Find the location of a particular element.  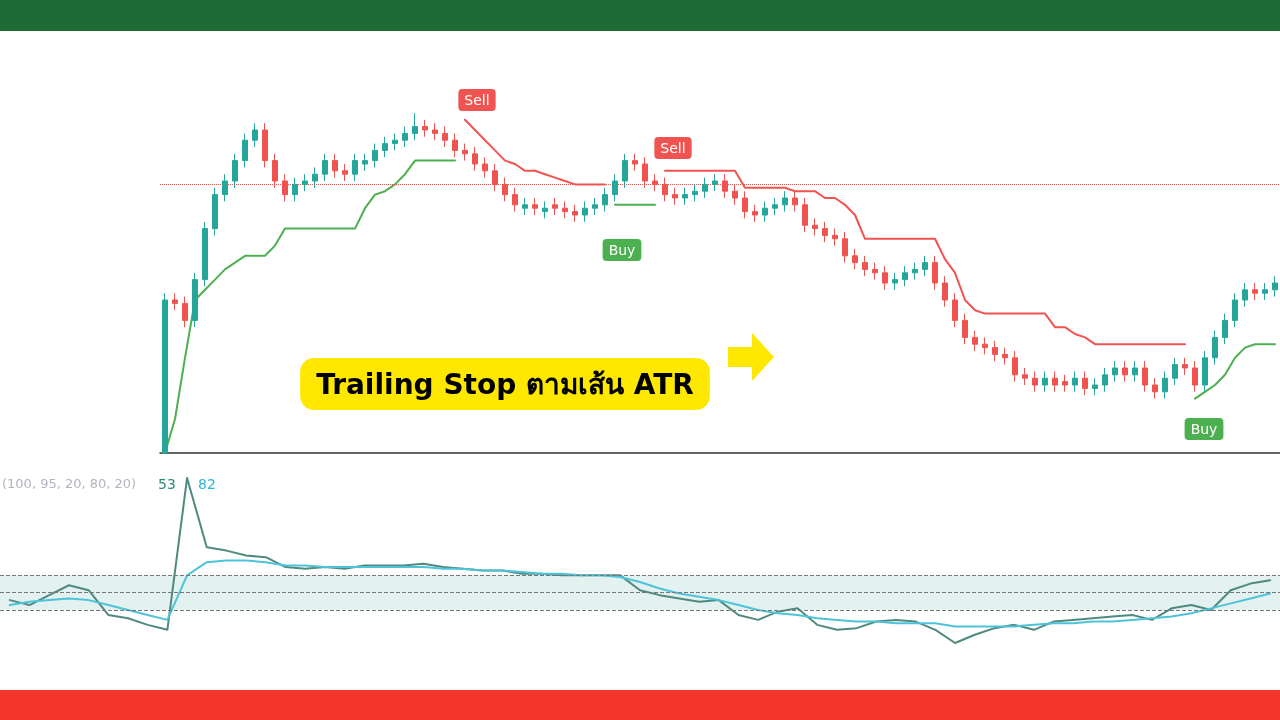

annotation: Trailing Stop ตามเส้น ATR is located at coordinates (505, 384).